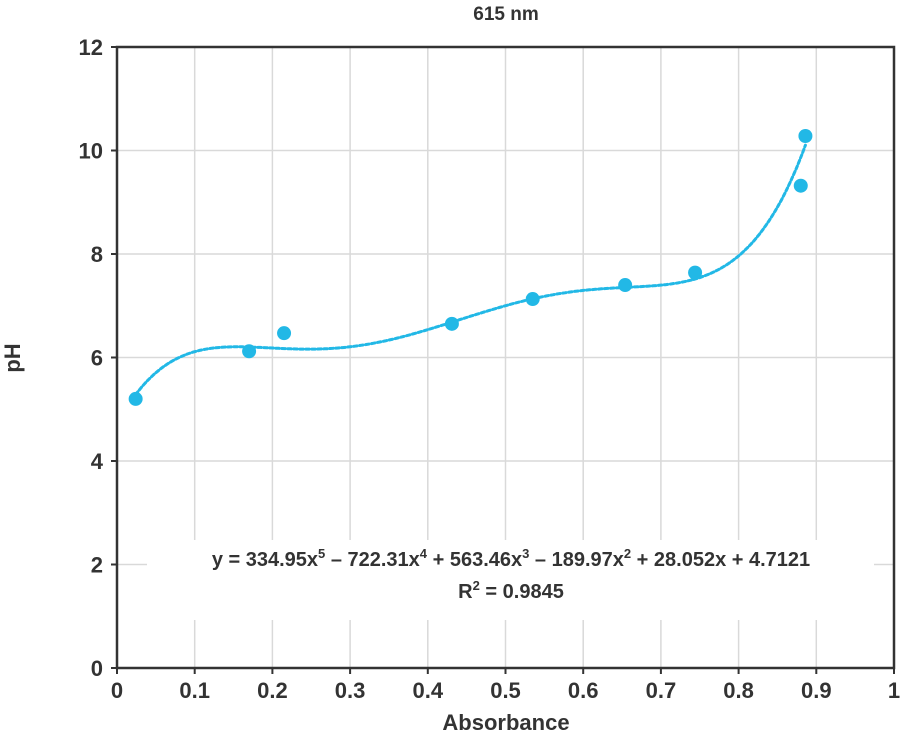 Image resolution: width=900 pixels, height=734 pixels. I want to click on x-tick-label: 0.8, so click(738, 690).